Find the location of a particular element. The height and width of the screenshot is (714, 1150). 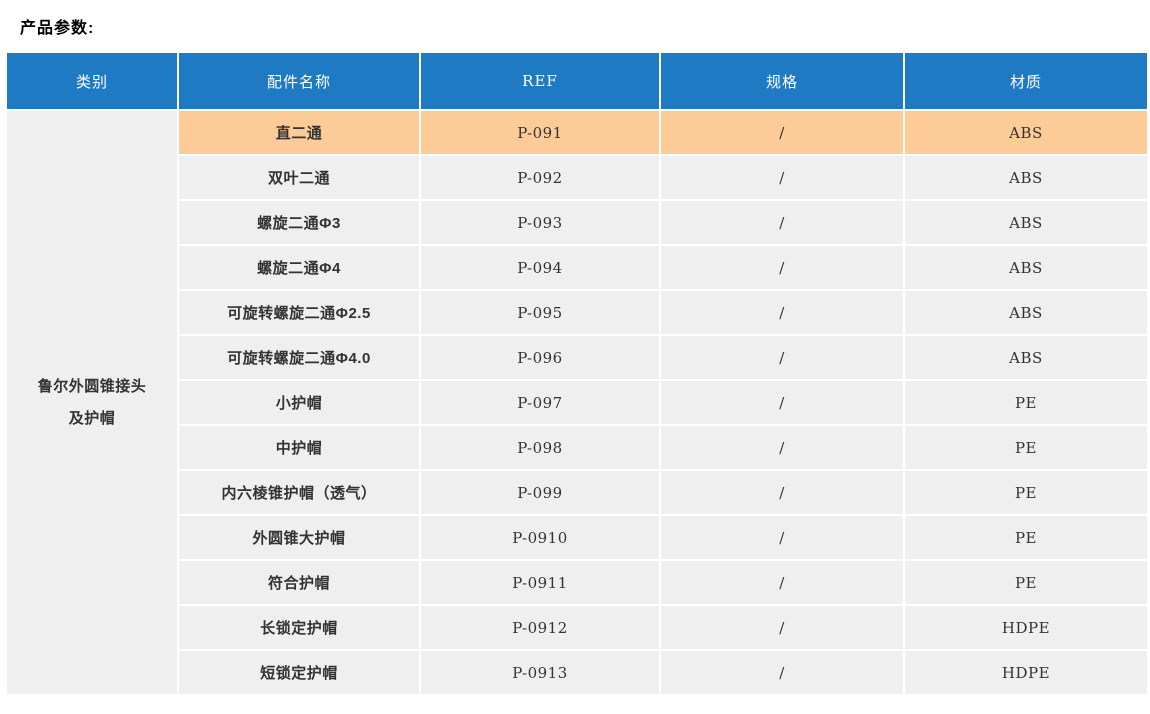

header-row: 类别 配件名称 REF 规格 材质 is located at coordinates (577, 81).